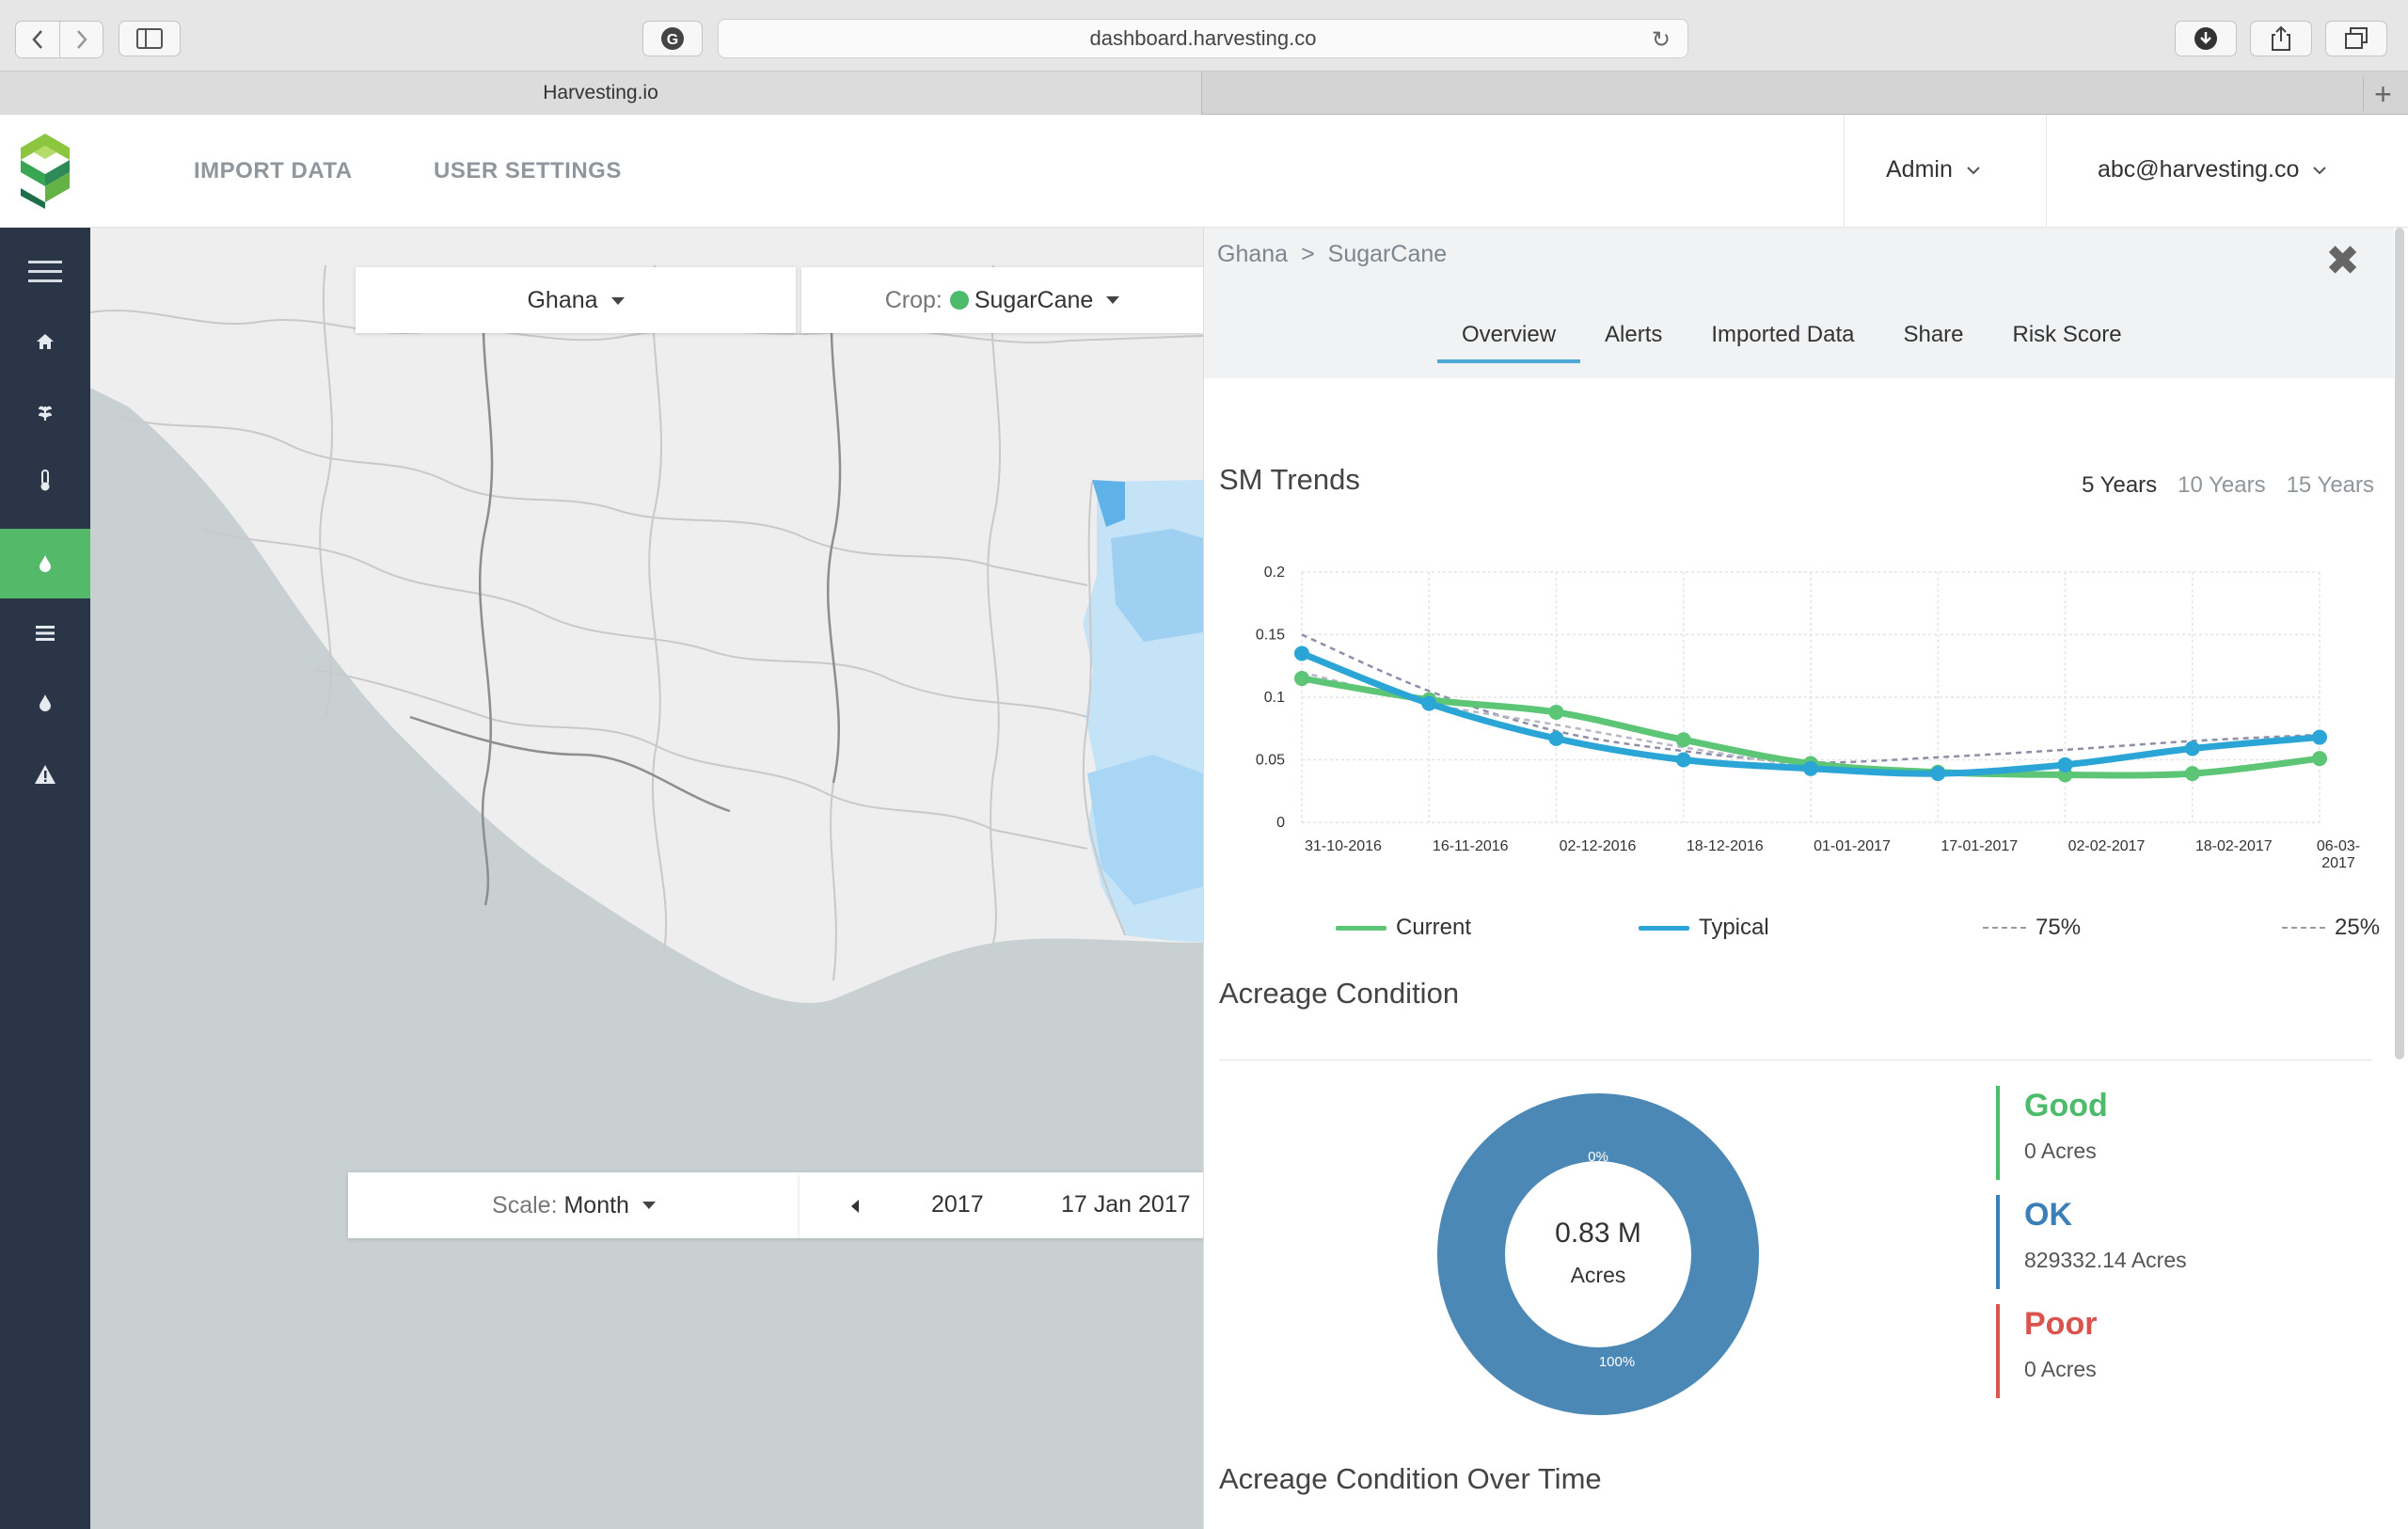  Describe the element at coordinates (2061, 1324) in the screenshot. I see `condition-poor-name: Poor` at that location.